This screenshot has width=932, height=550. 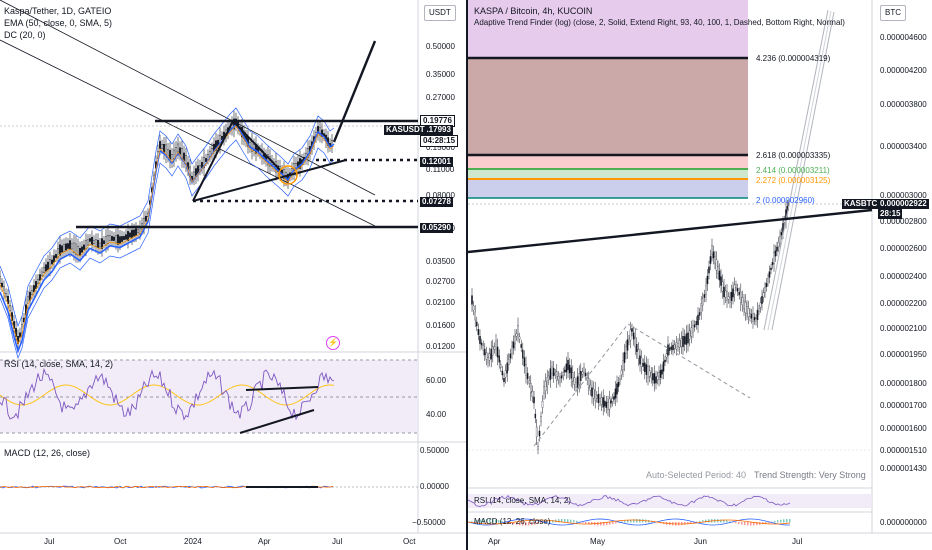 I want to click on rsi-band, so click(x=209, y=396).